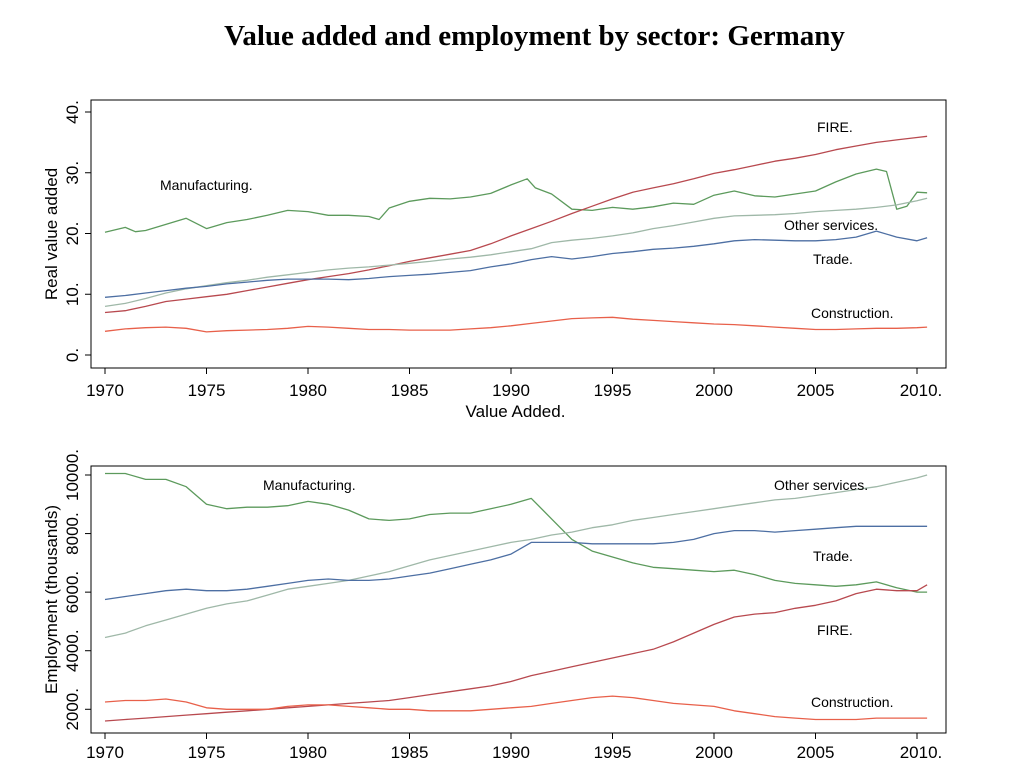  I want to click on bottom-y-tick-label-10000: 10000., so click(72, 475).